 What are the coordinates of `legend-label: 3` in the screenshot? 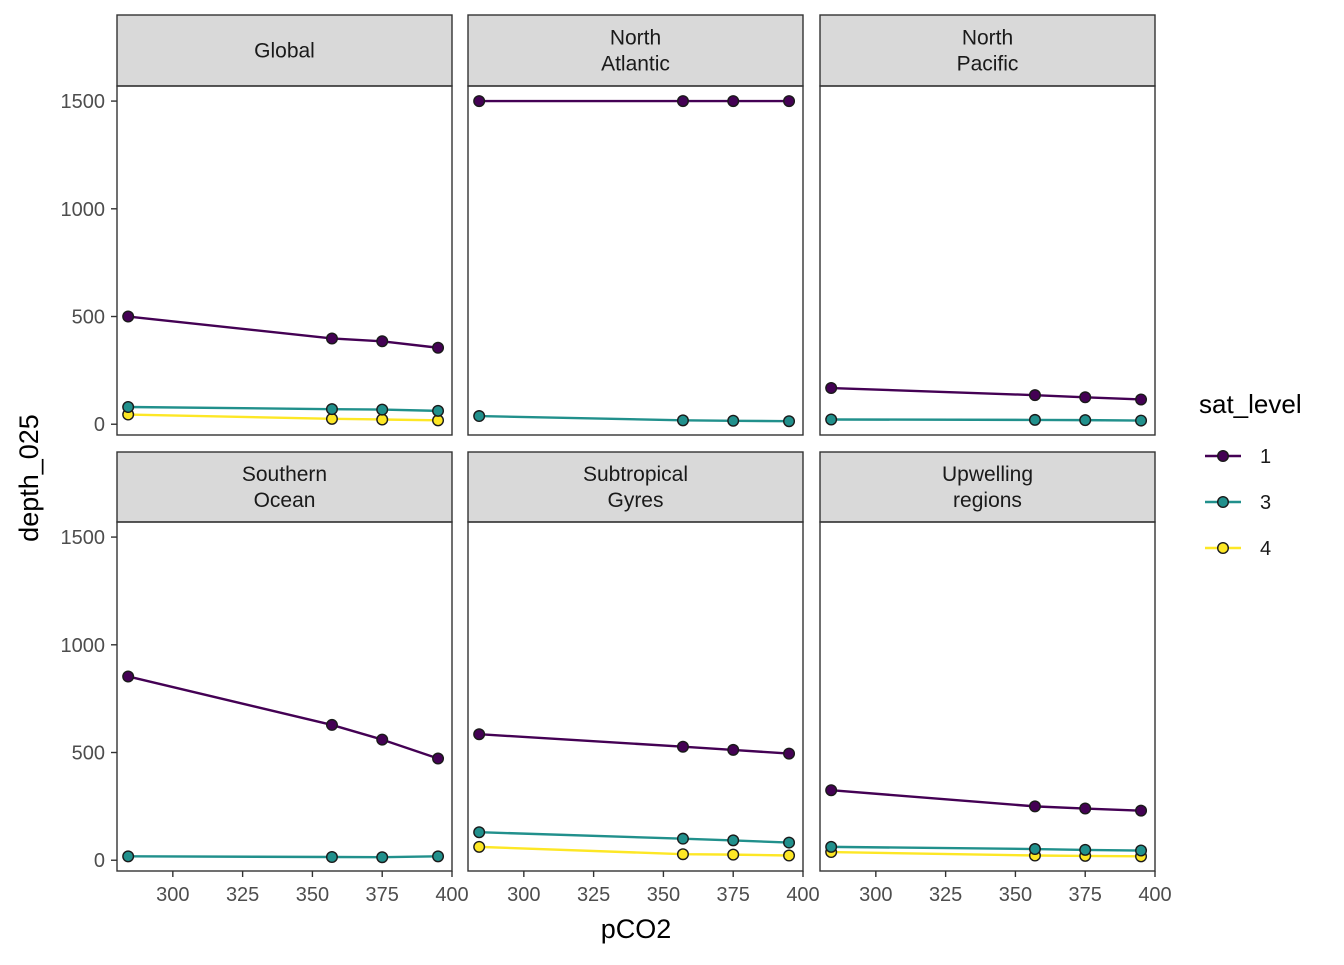 It's located at (1265, 503).